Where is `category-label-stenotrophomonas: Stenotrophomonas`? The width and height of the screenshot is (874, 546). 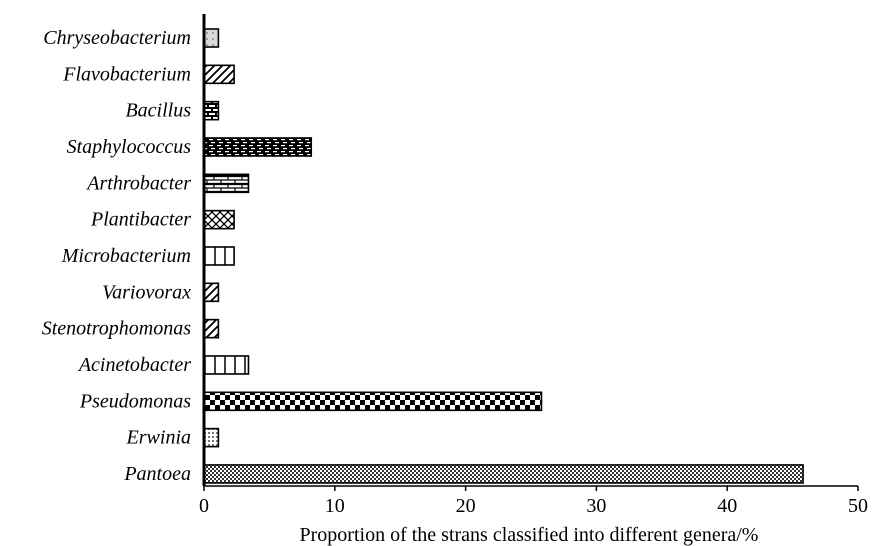
category-label-stenotrophomonas: Stenotrophomonas is located at coordinates (116, 329).